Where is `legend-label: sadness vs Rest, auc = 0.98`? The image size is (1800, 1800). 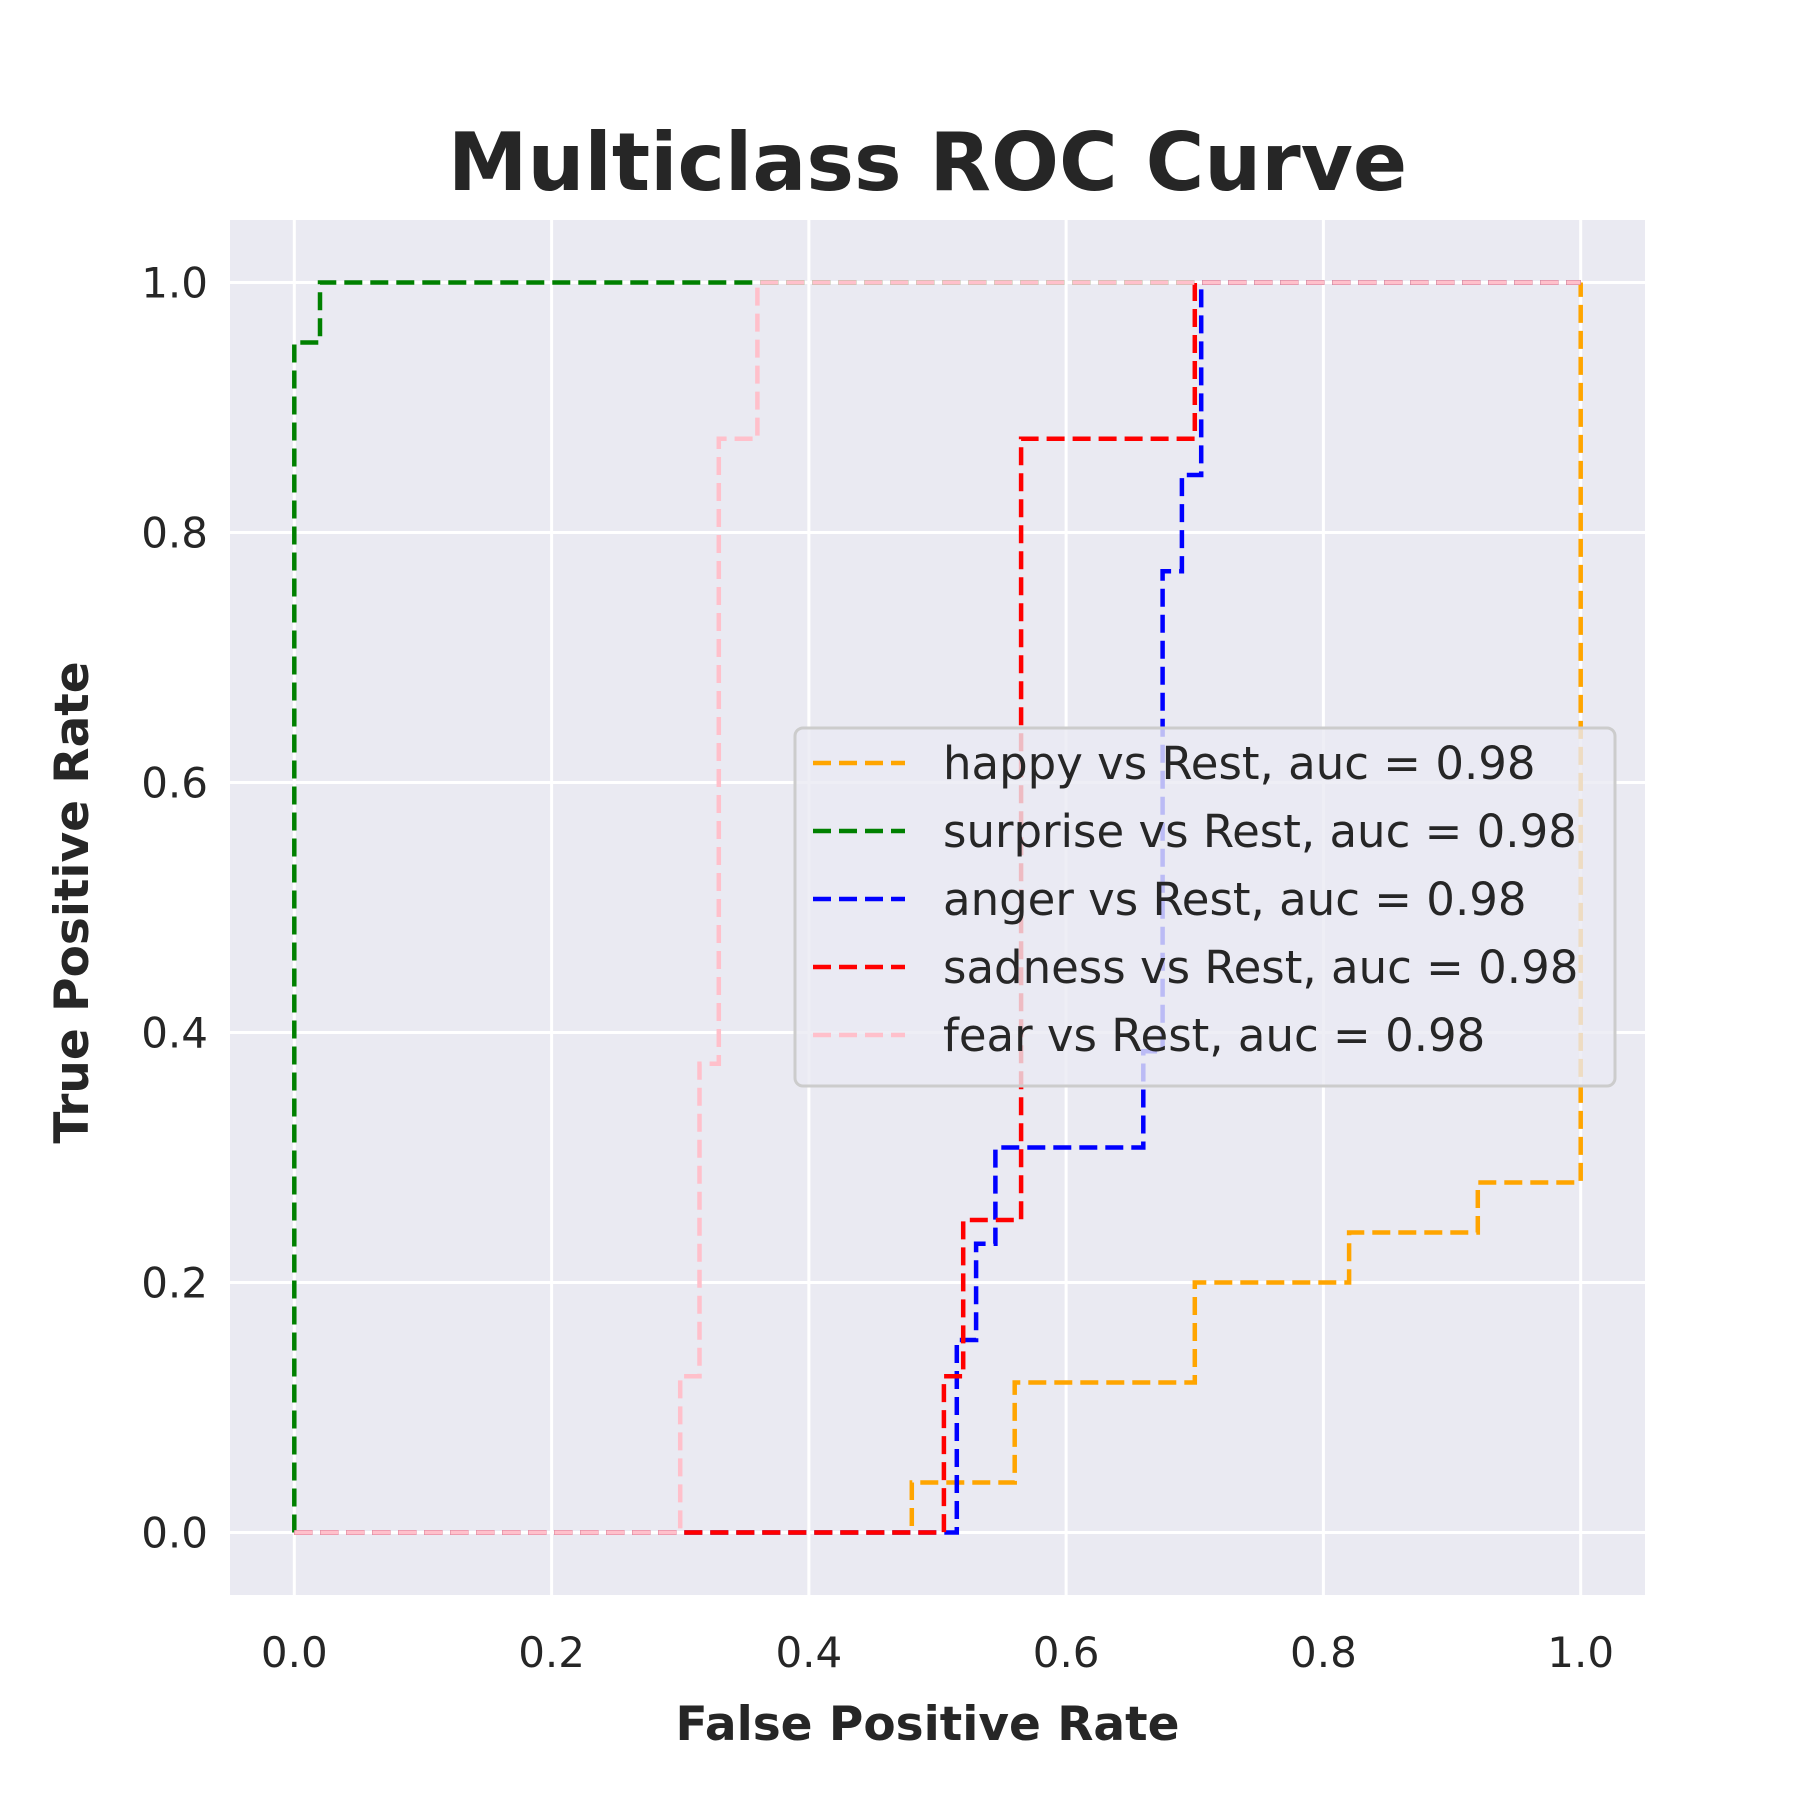
legend-label: sadness vs Rest, auc = 0.98 is located at coordinates (1260, 967).